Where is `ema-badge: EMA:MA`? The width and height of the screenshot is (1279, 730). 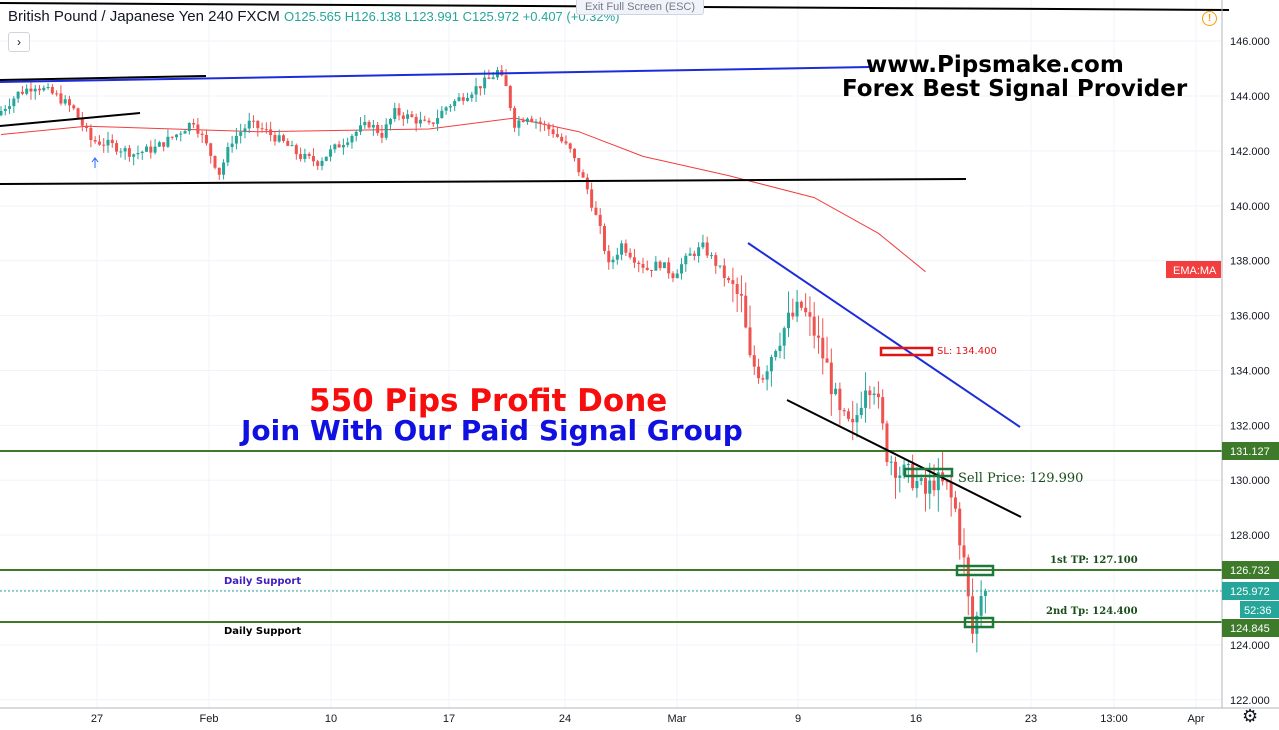
ema-badge: EMA:MA is located at coordinates (1193, 269).